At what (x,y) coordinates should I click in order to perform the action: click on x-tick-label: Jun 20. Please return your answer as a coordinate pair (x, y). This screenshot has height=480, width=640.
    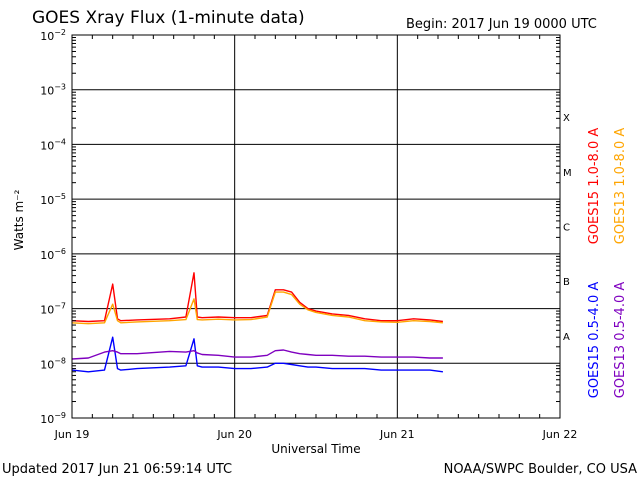
    Looking at the image, I should click on (234, 434).